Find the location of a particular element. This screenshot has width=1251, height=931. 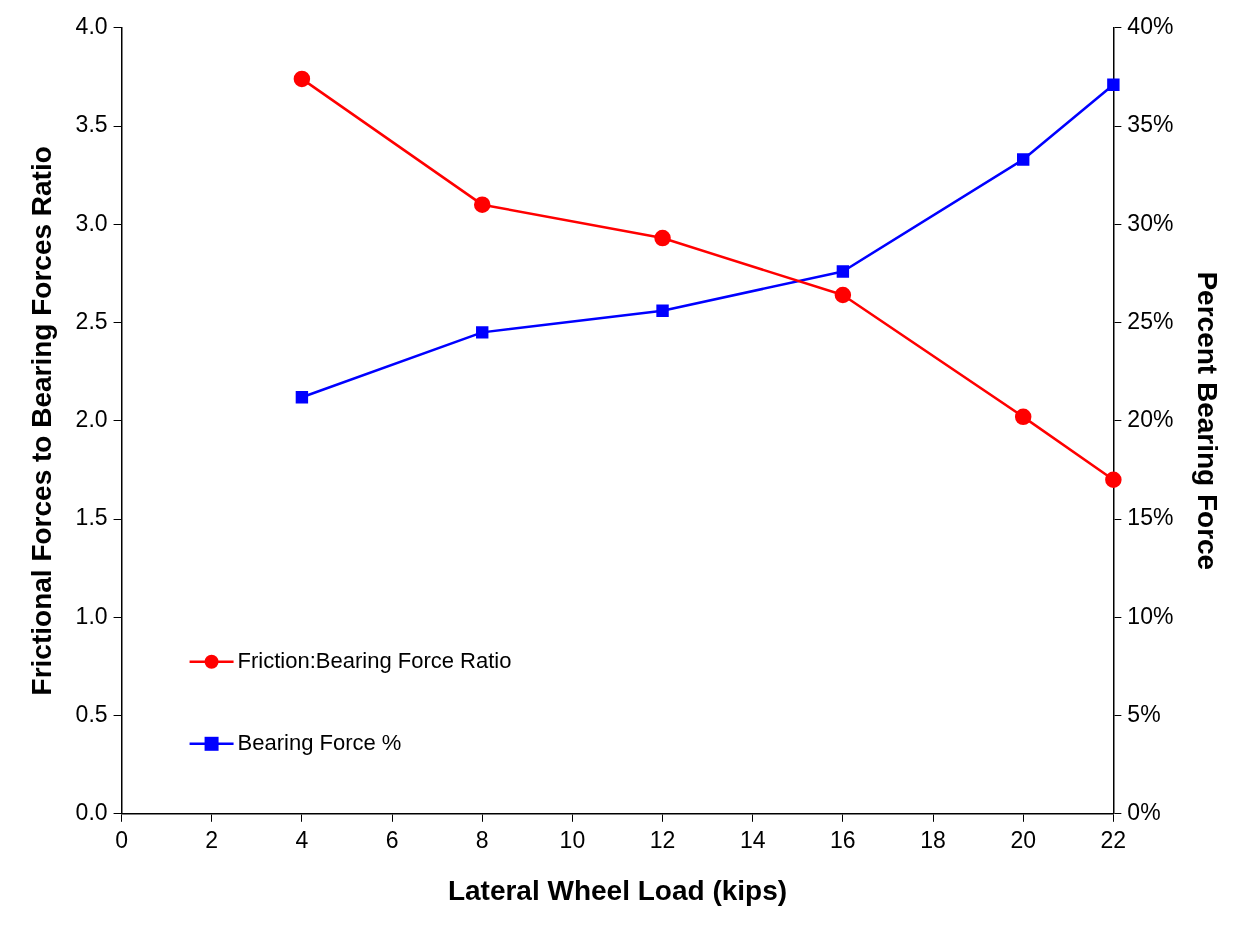

y-tick-label: 3.5 is located at coordinates (91, 124).